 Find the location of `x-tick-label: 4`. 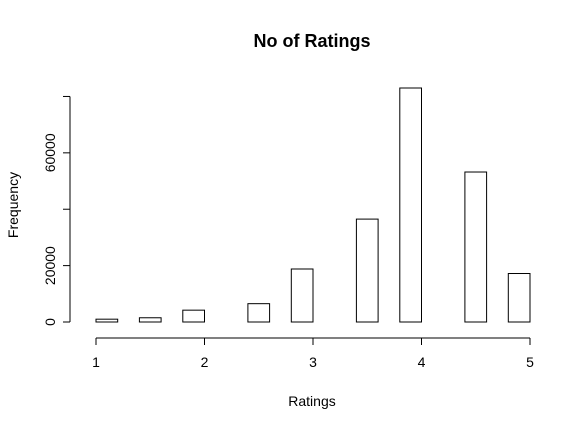

x-tick-label: 4 is located at coordinates (422, 362).